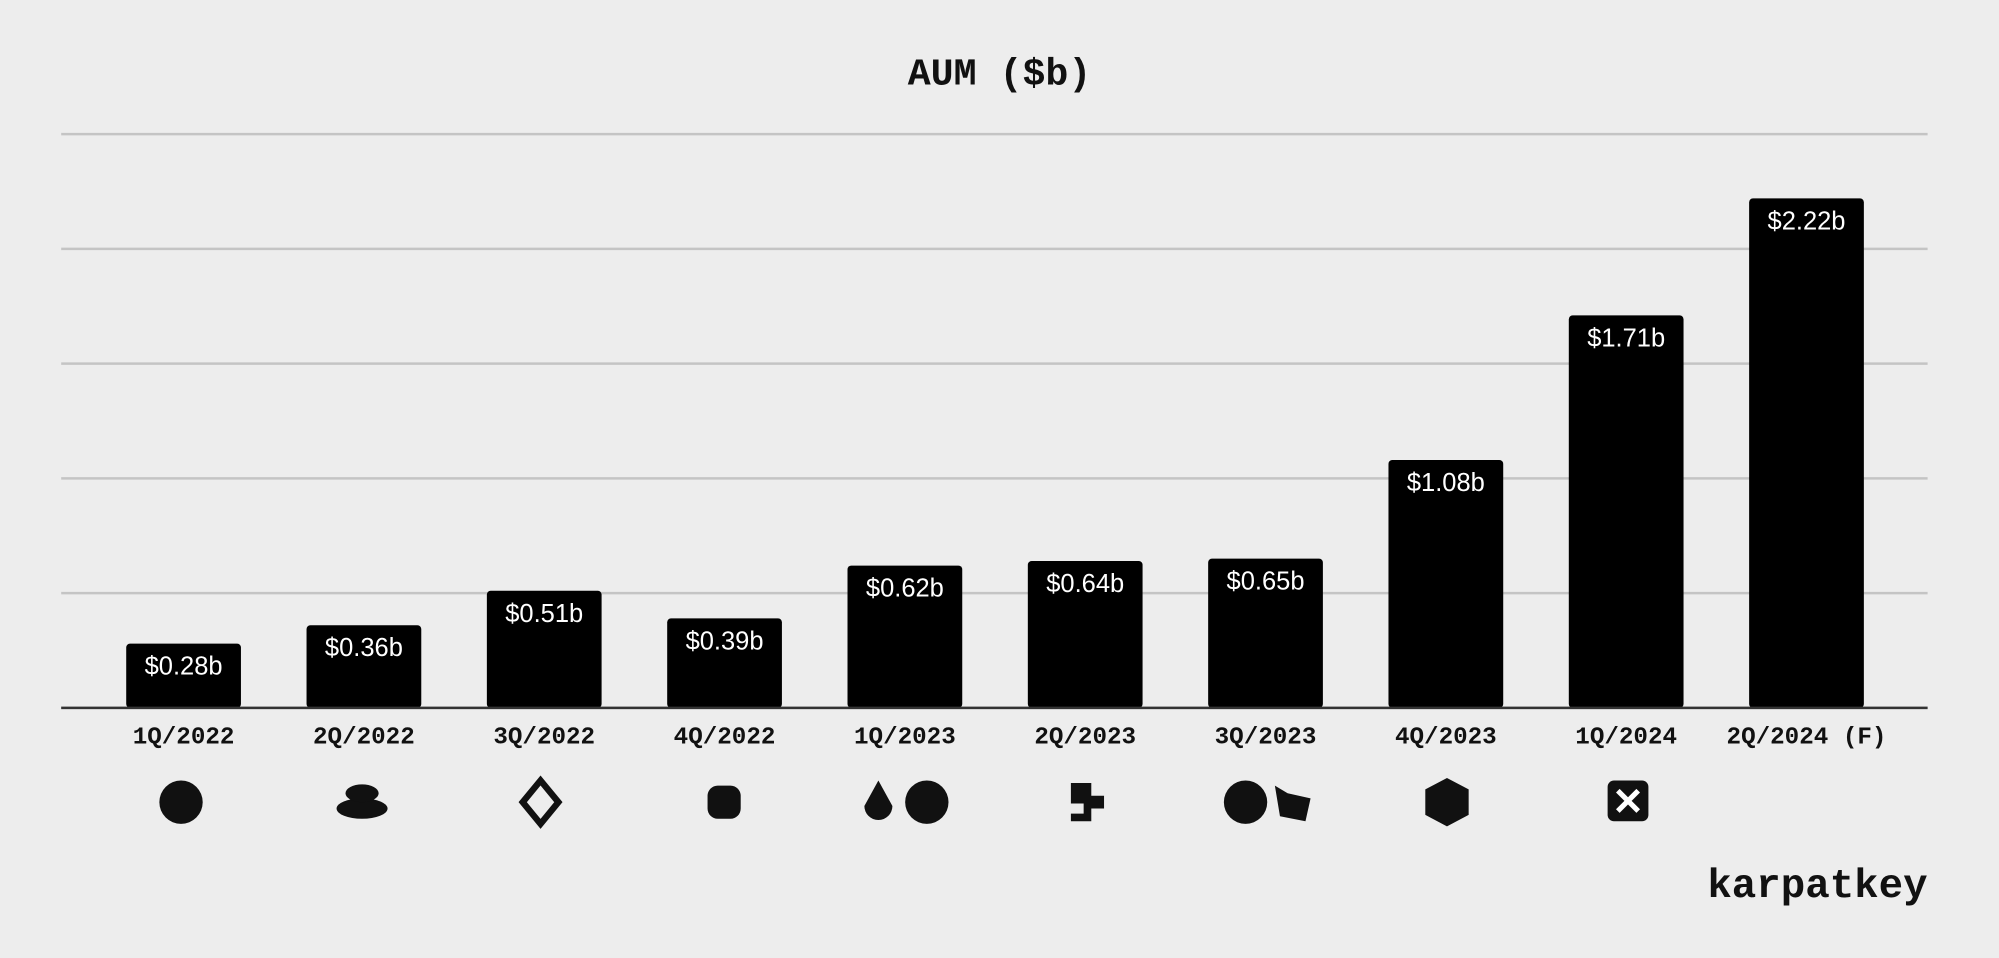 The image size is (1999, 958). Describe the element at coordinates (1807, 738) in the screenshot. I see `x-tick-label: 2Q/2024 (F)` at that location.